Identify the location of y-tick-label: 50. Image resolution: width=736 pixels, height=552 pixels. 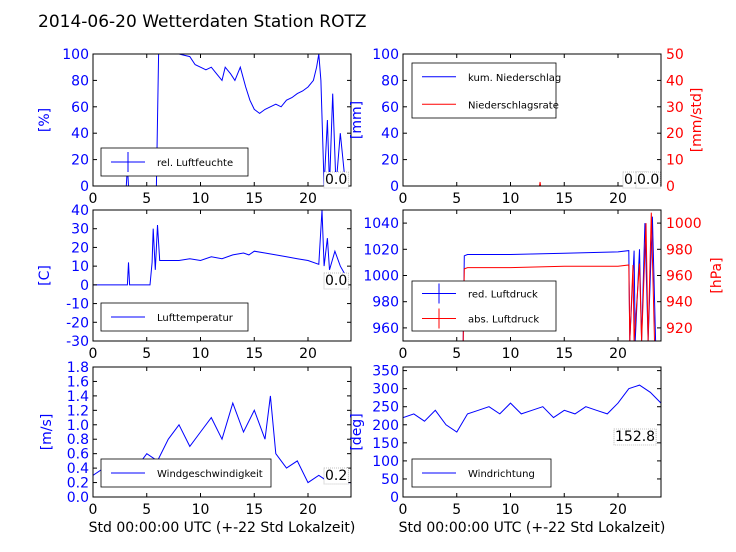
(390, 480).